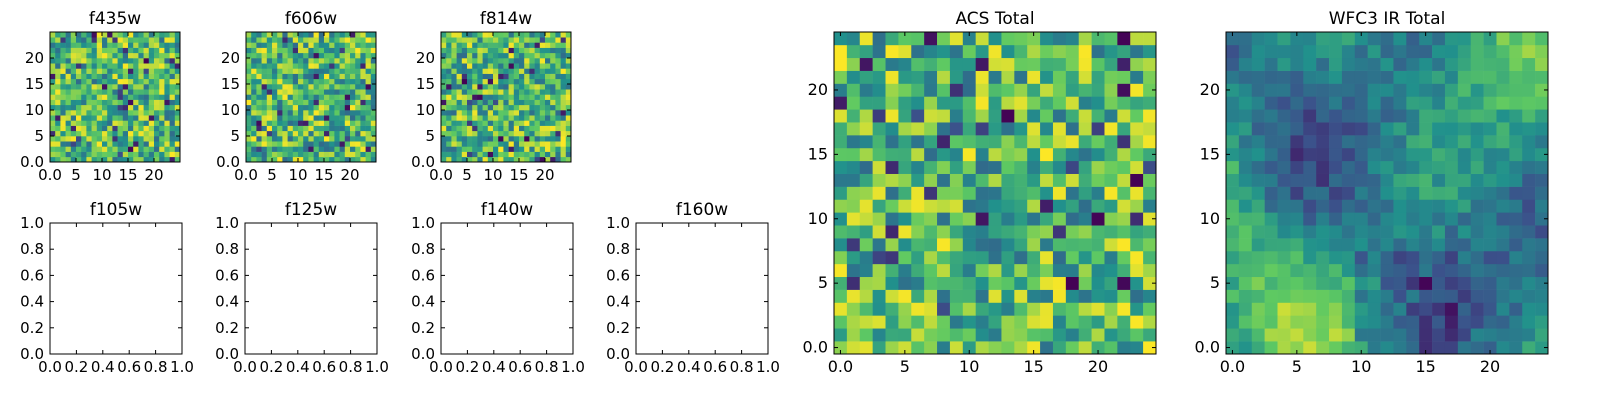 The width and height of the screenshot is (1600, 400). Describe the element at coordinates (1210, 153) in the screenshot. I see `y-tick-label: 15` at that location.